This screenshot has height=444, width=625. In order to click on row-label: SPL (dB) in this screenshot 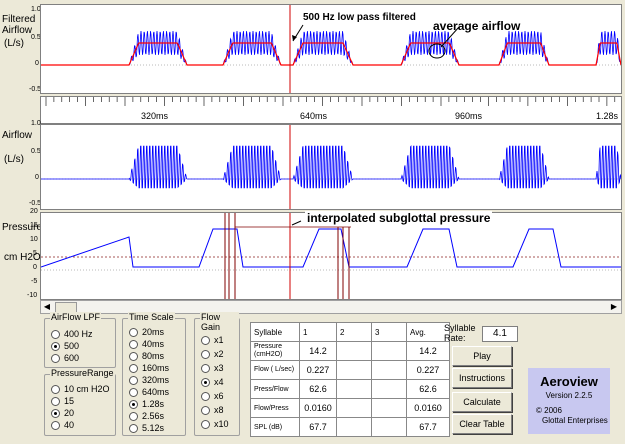, I will do `click(275, 427)`.